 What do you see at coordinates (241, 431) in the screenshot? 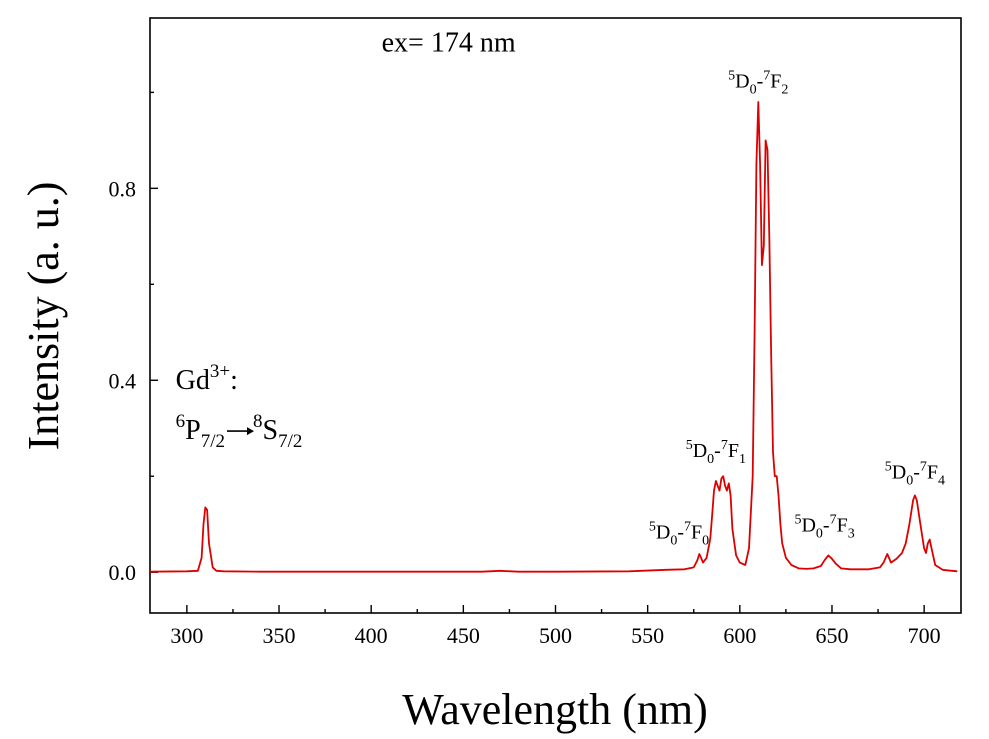
I see `gd-arrow-icon` at bounding box center [241, 431].